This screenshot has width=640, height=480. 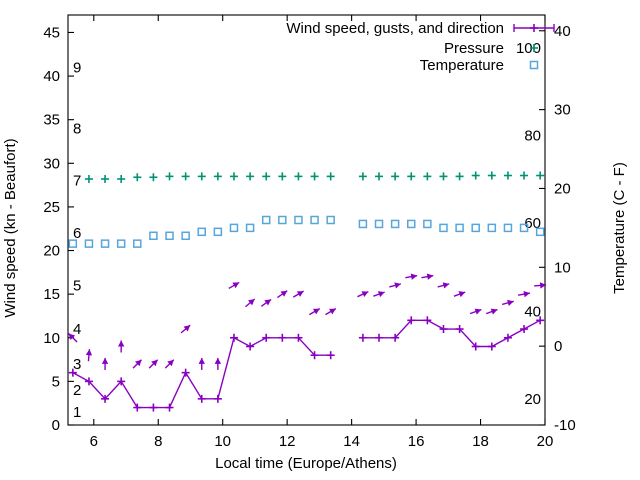 I want to click on y2-axis-title: Temperature (C - F), so click(x=619, y=228).